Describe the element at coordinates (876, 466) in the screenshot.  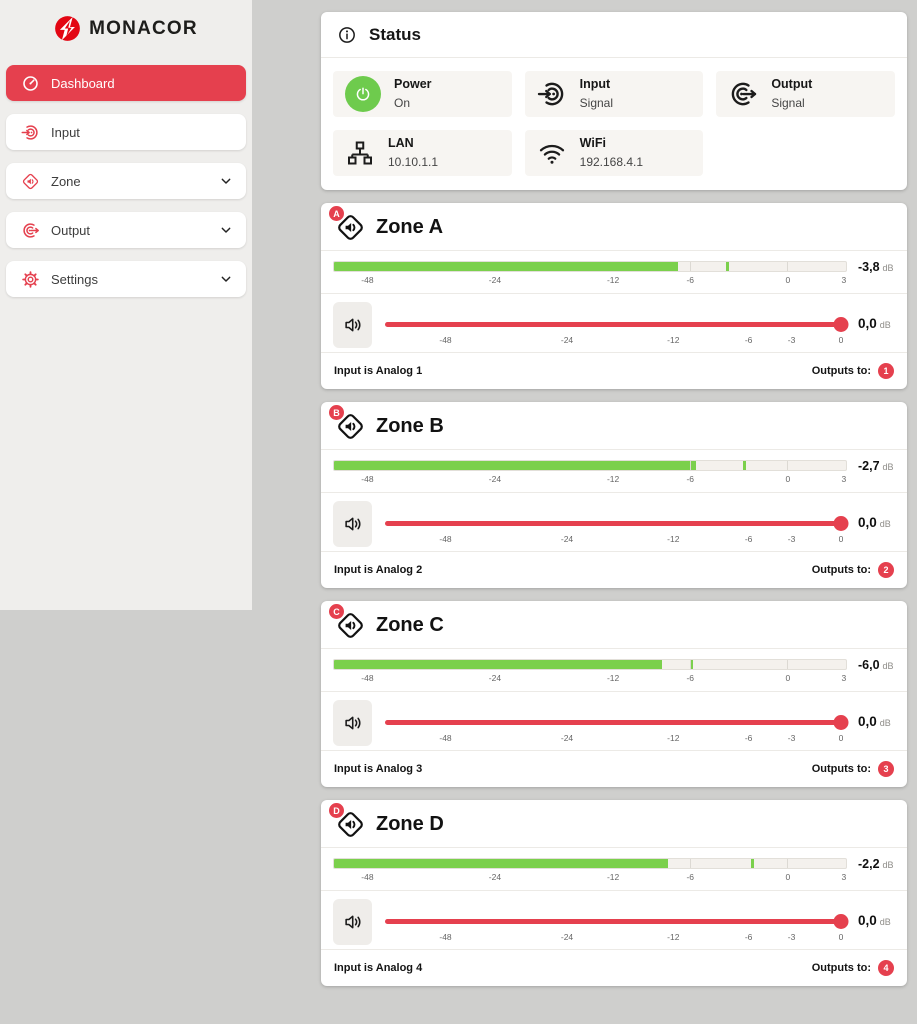
I see `level-value: -2,7 dB` at that location.